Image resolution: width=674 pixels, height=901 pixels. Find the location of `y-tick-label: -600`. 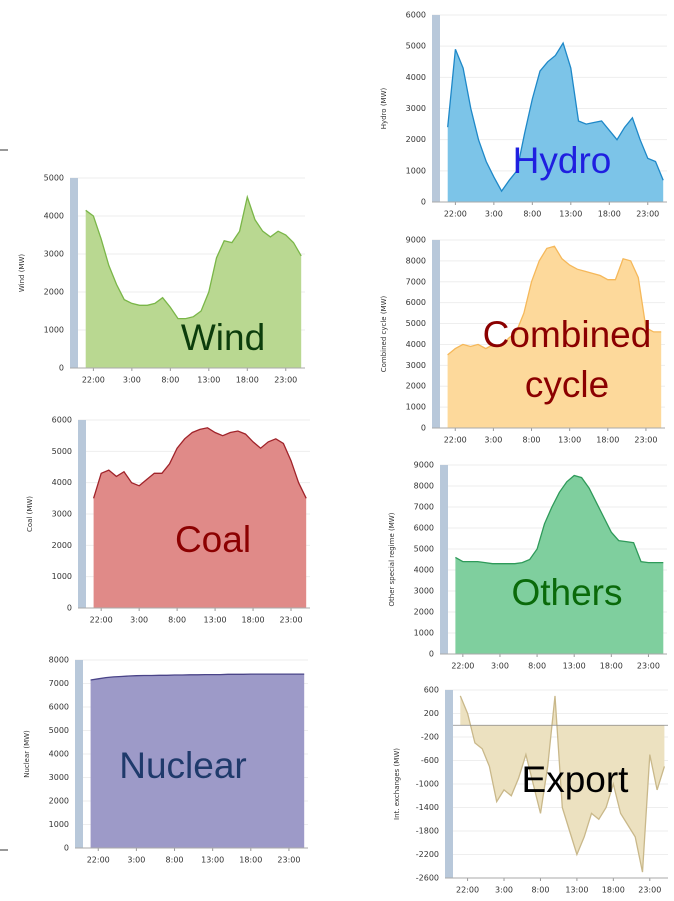

y-tick-label: -600 is located at coordinates (430, 760).